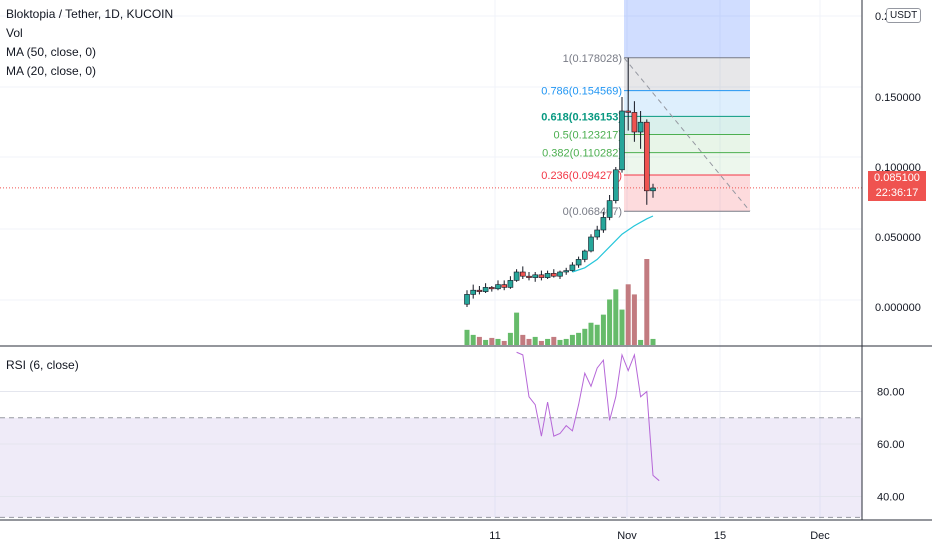  I want to click on price-axis-tick: 0.050000, so click(898, 238).